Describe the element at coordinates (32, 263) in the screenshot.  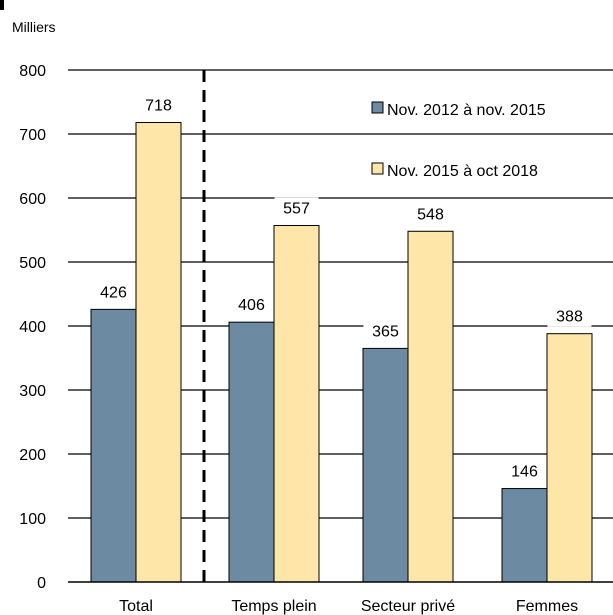
I see `y-tick-label: 500` at that location.